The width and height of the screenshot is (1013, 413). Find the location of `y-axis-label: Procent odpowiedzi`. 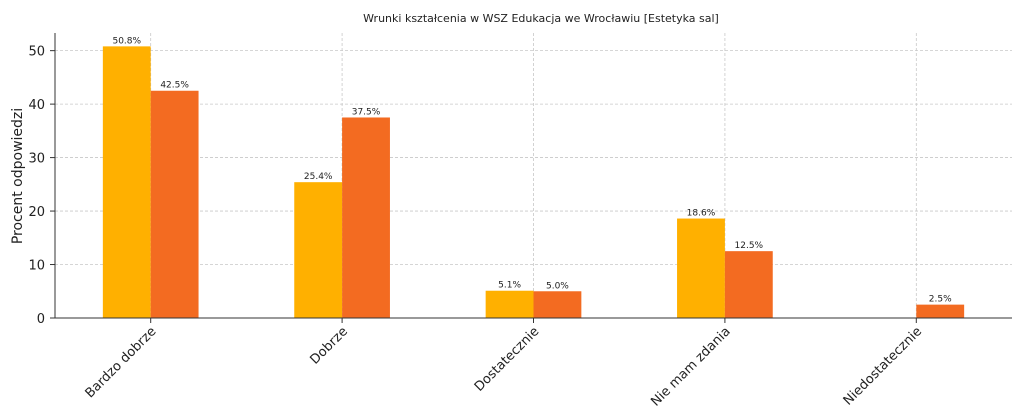

y-axis-label: Procent odpowiedzi is located at coordinates (18, 176).